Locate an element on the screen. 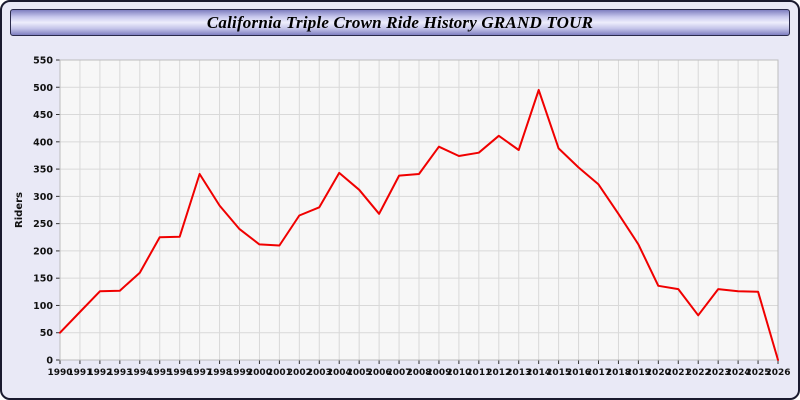  svg-text: 300 is located at coordinates (43, 197).